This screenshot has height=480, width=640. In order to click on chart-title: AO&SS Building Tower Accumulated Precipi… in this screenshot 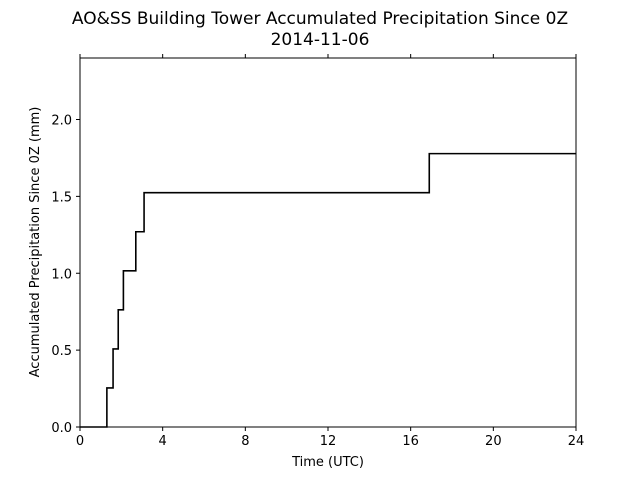, I will do `click(320, 19)`.